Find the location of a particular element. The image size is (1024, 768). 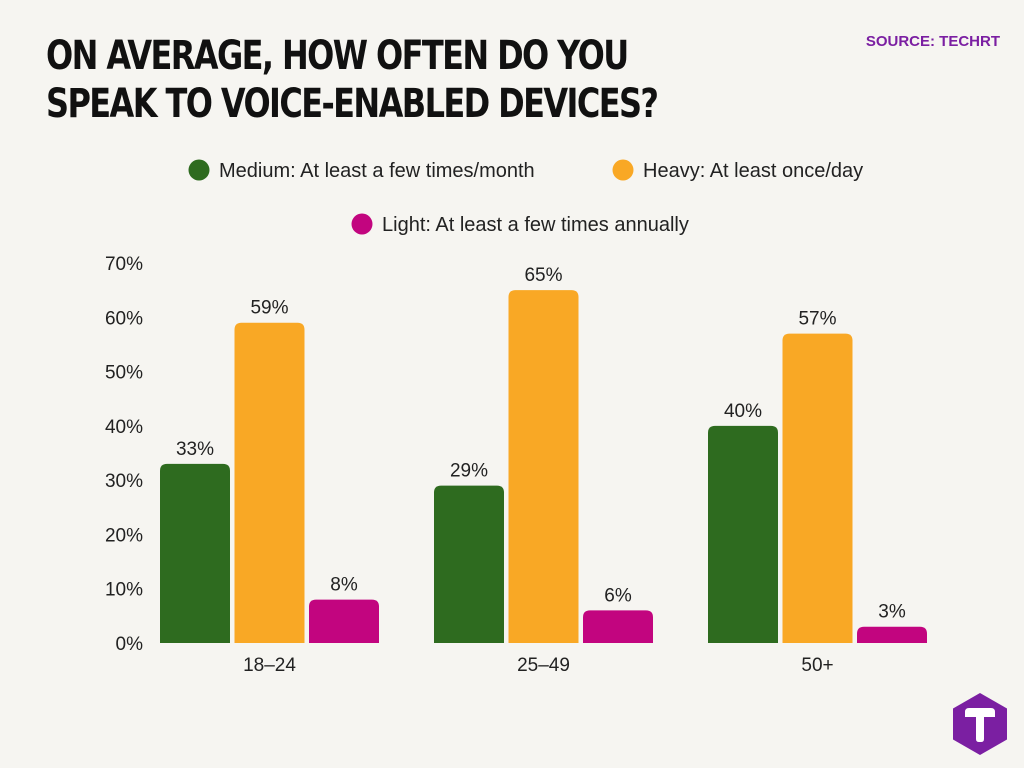

source-label: SOURCE: TECHRT is located at coordinates (932, 41).